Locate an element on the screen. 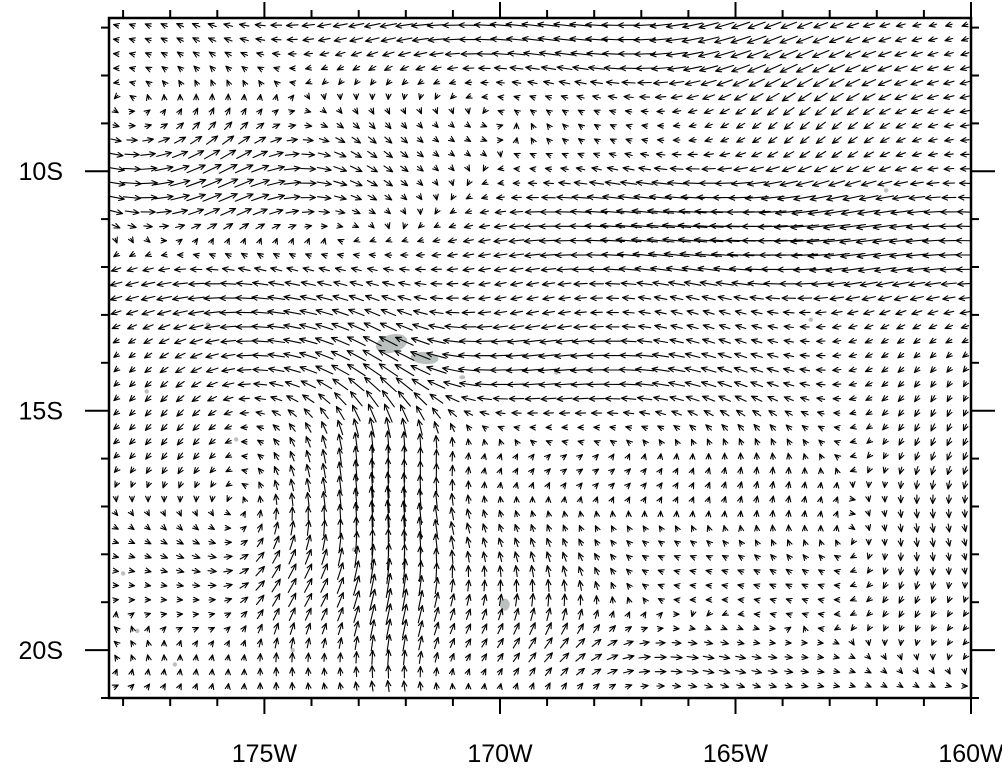 This screenshot has height=773, width=1002. x-tick-label: 170W is located at coordinates (500, 754).